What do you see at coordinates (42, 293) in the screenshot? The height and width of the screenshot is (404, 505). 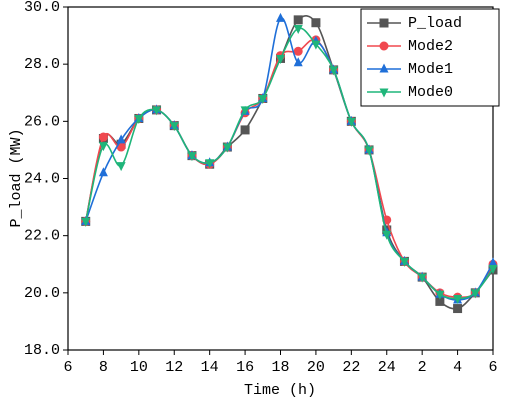 I see `y-tick-label: 20.0` at bounding box center [42, 293].